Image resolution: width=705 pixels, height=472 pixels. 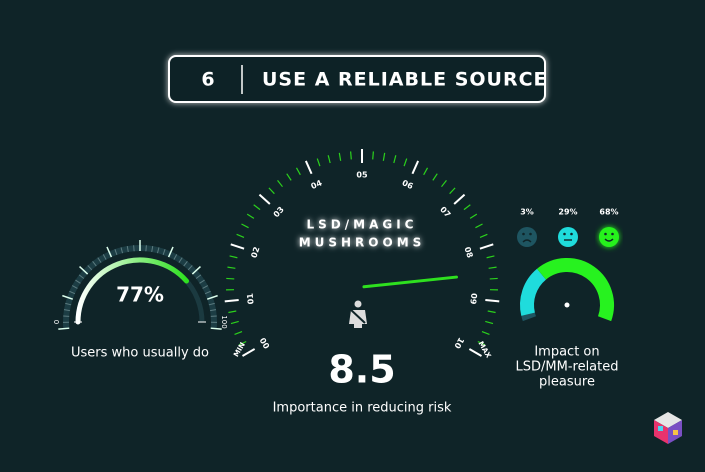 What do you see at coordinates (473, 299) in the screenshot?
I see `importance-tick-label: 09` at bounding box center [473, 299].